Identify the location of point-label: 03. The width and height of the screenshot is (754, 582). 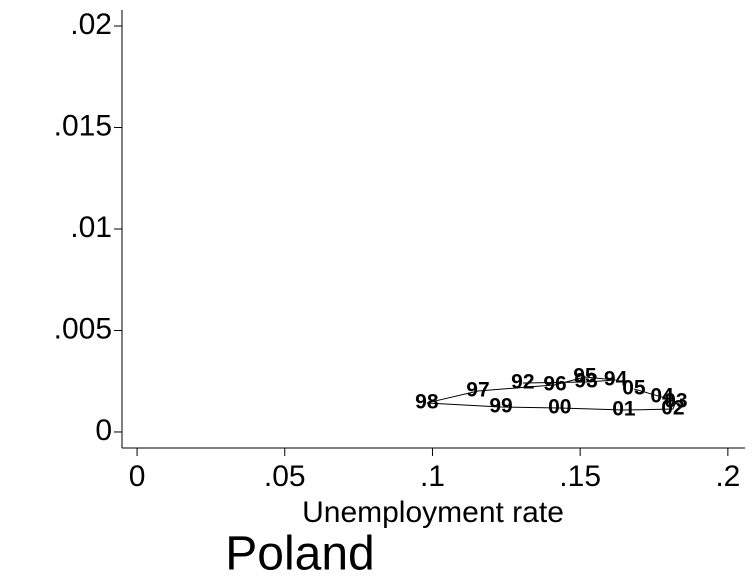
(675, 400).